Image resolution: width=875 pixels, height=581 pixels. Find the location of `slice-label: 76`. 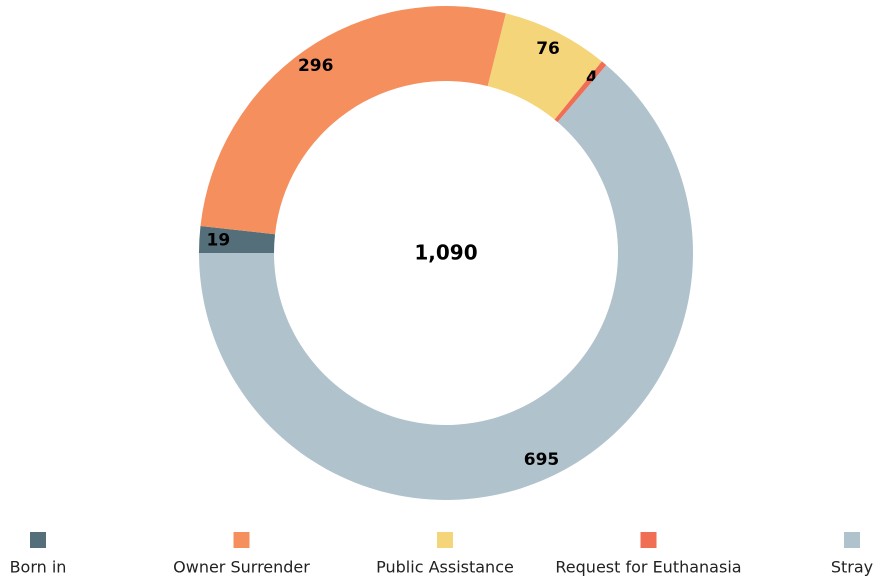

slice-label: 76 is located at coordinates (548, 49).